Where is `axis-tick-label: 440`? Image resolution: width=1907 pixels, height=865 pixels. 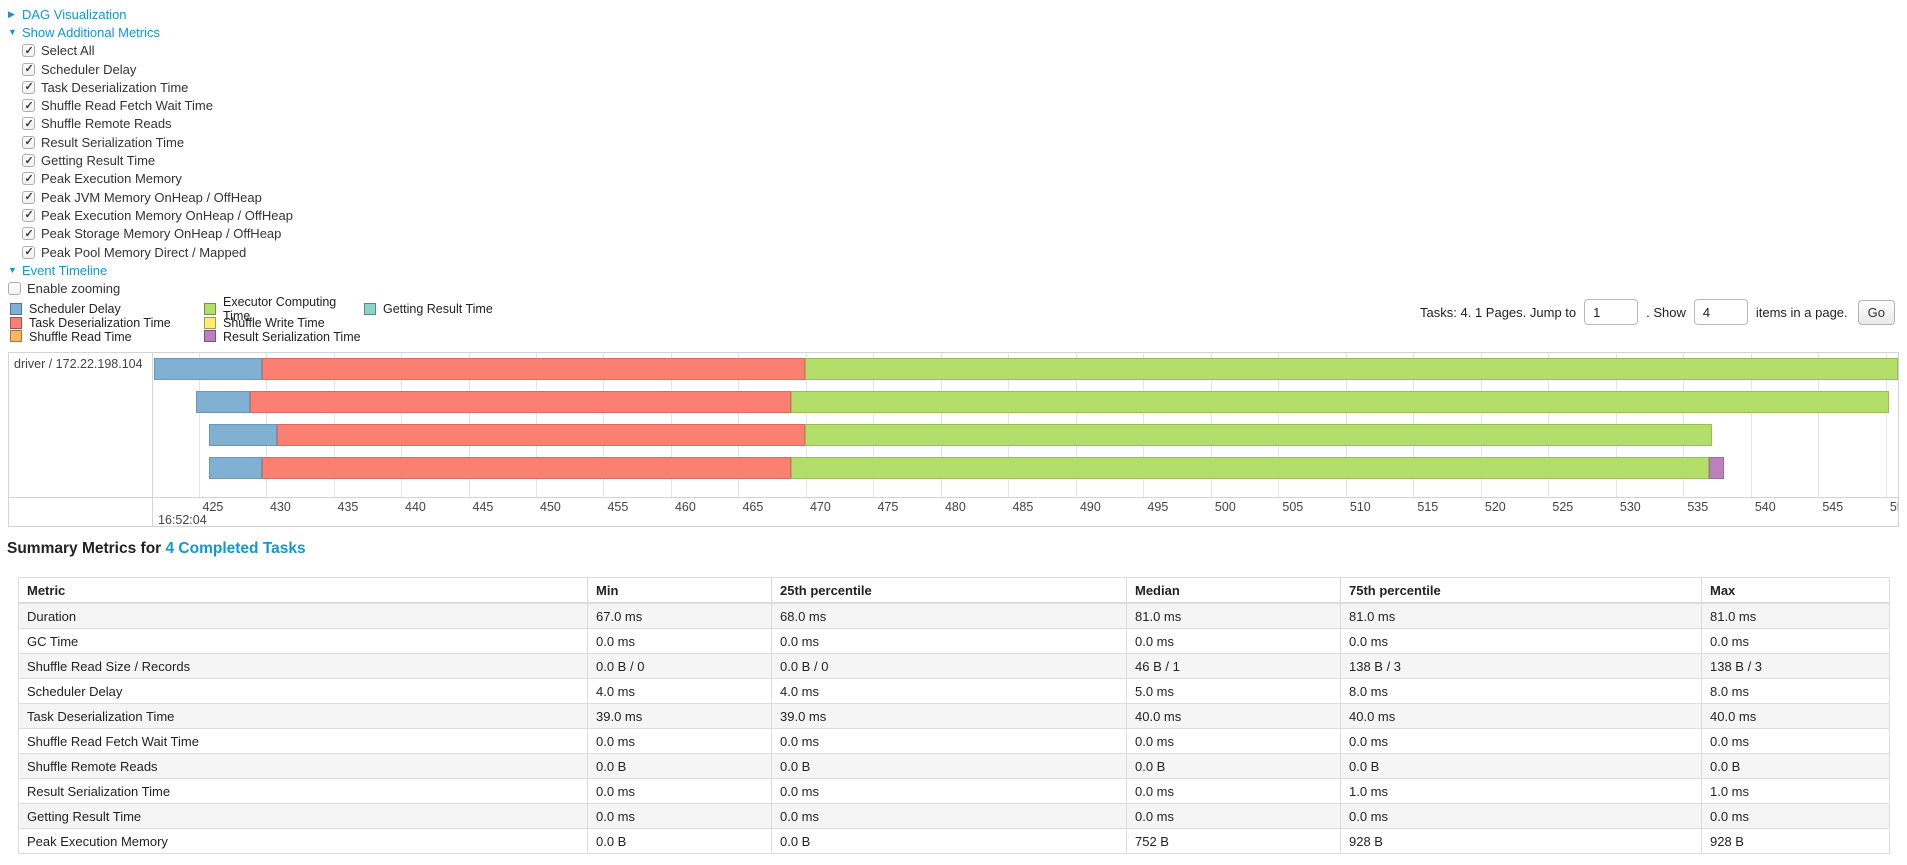 axis-tick-label: 440 is located at coordinates (415, 507).